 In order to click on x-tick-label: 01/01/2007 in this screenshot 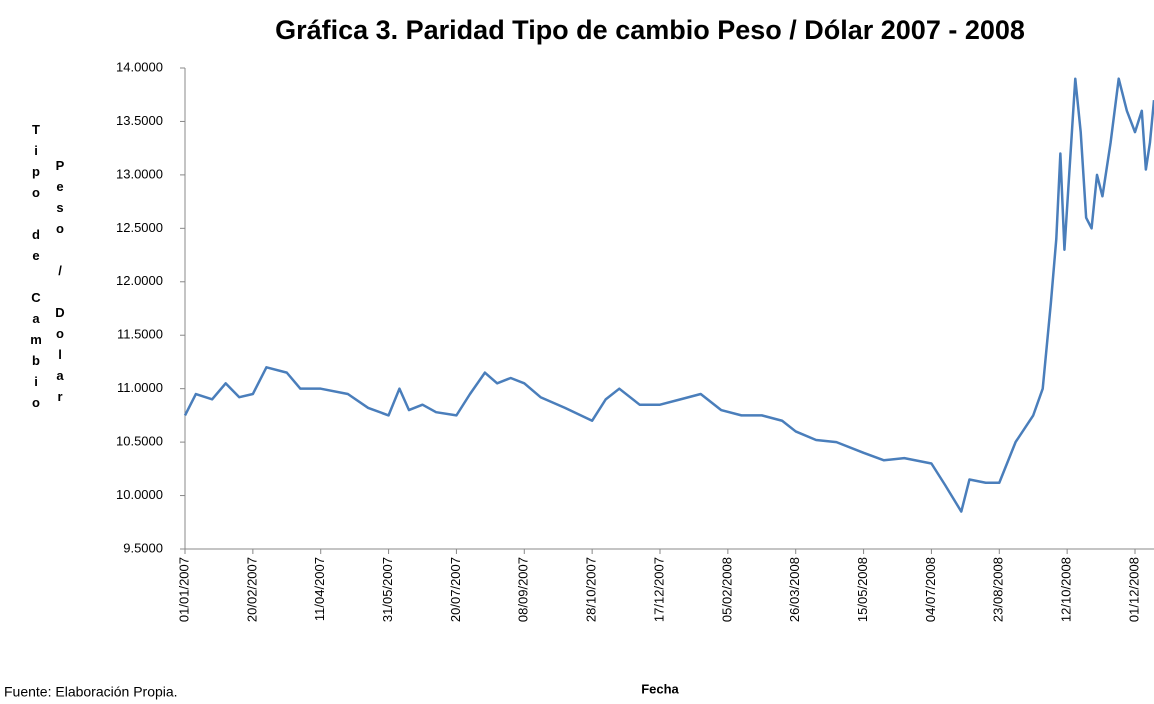, I will do `click(183, 589)`.